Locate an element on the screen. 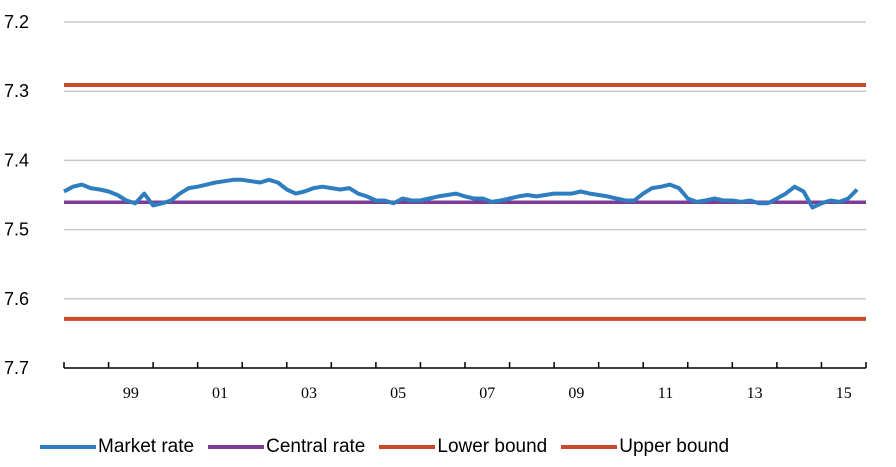 The height and width of the screenshot is (467, 896). x-tick-label: 03 is located at coordinates (309, 393).